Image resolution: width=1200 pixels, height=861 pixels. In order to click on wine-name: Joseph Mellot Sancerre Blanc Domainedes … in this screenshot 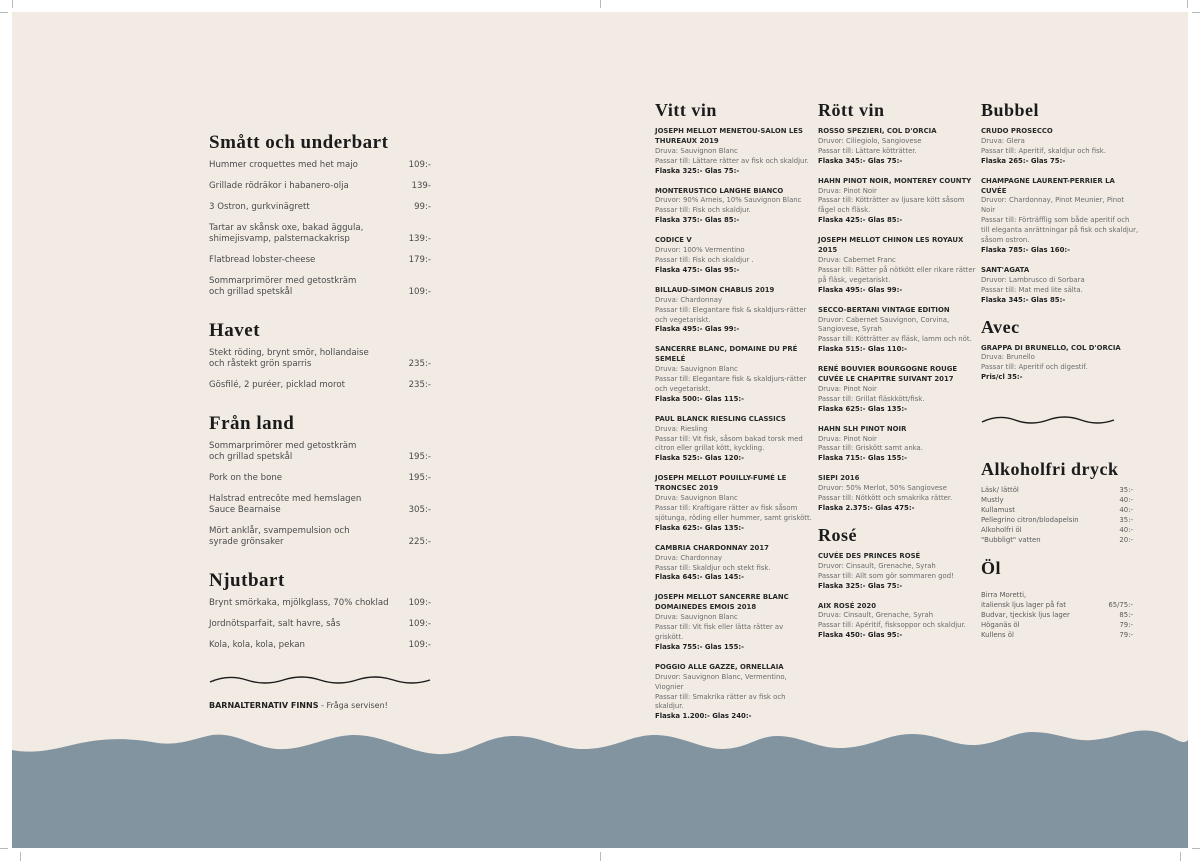, I will do `click(722, 602)`.